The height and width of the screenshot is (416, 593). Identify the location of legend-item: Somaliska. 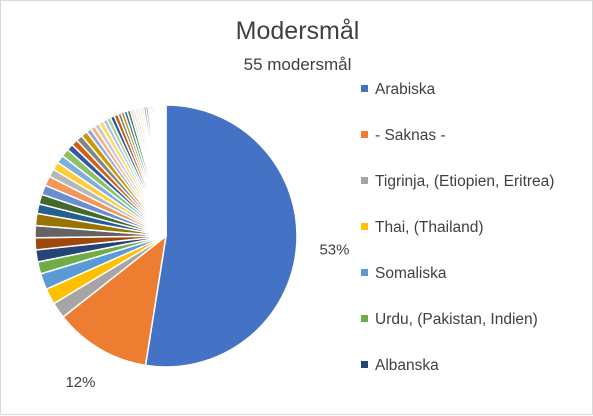
(457, 274).